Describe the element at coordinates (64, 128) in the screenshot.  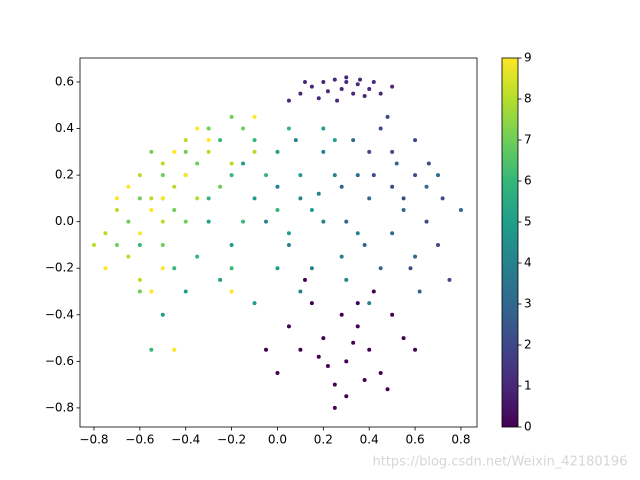
I see `y-tick-label: 0.4` at that location.